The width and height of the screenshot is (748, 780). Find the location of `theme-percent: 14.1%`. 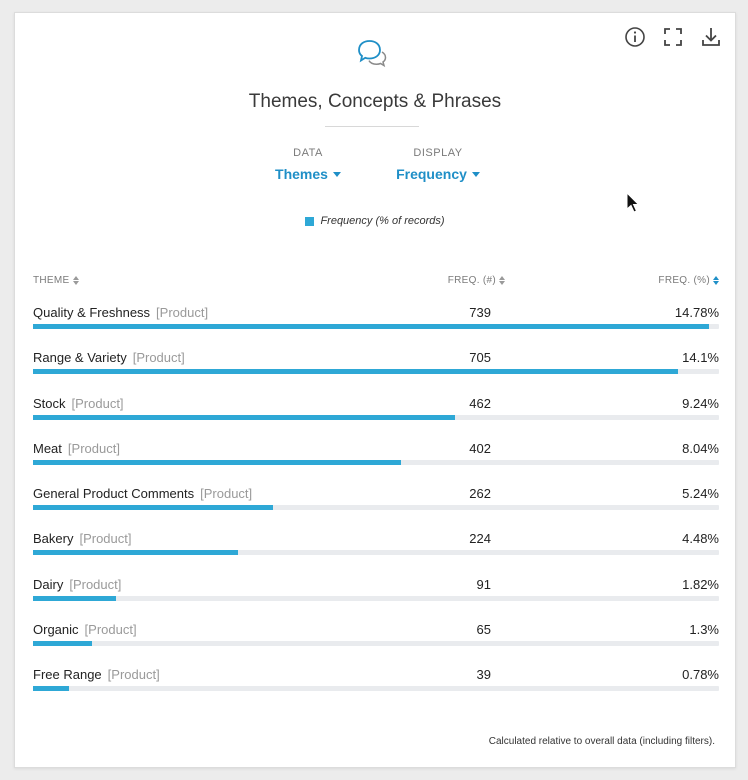

theme-percent: 14.1% is located at coordinates (700, 358).